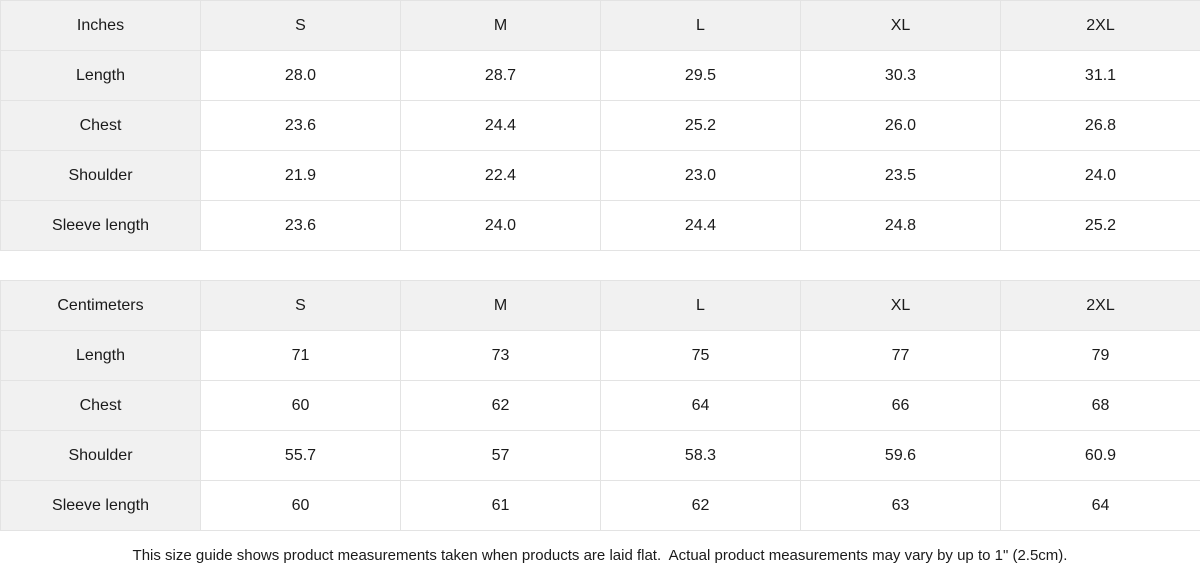 This screenshot has height=580, width=1200. I want to click on cell-length-m: 28.7, so click(500, 75).